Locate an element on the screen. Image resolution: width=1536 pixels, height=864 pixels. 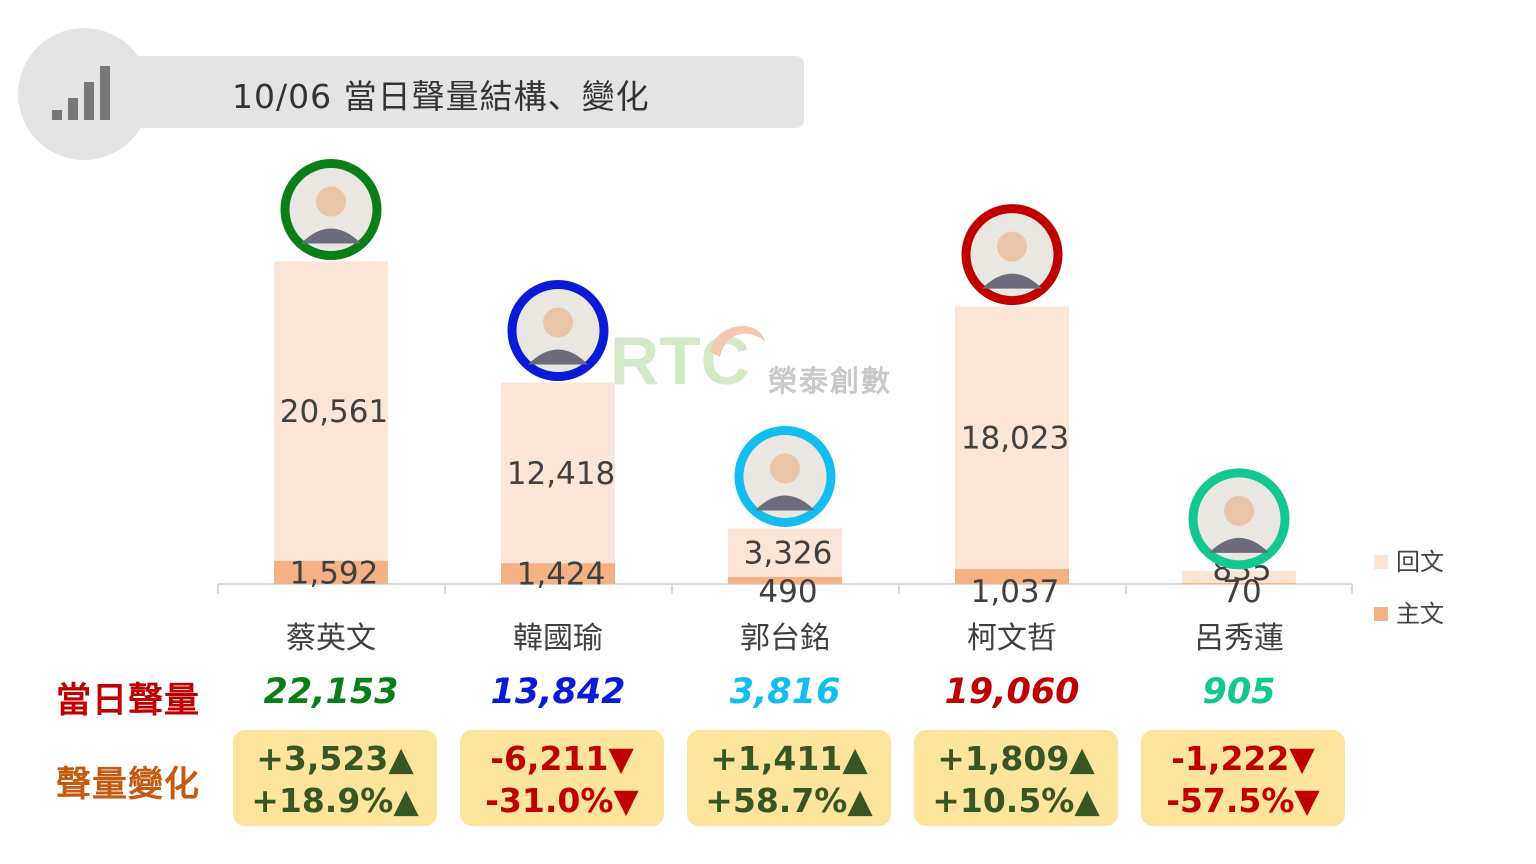
change-absolute: -6,211▼ is located at coordinates (562, 758).